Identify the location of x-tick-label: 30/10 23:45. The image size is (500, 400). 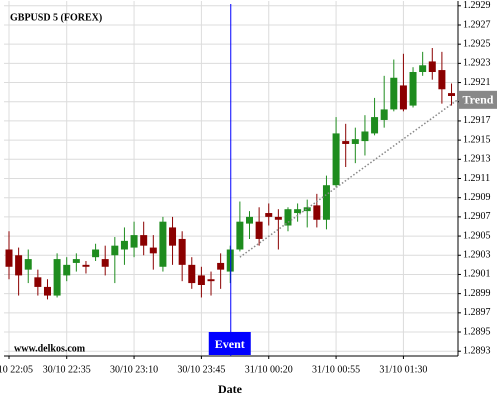
(201, 369).